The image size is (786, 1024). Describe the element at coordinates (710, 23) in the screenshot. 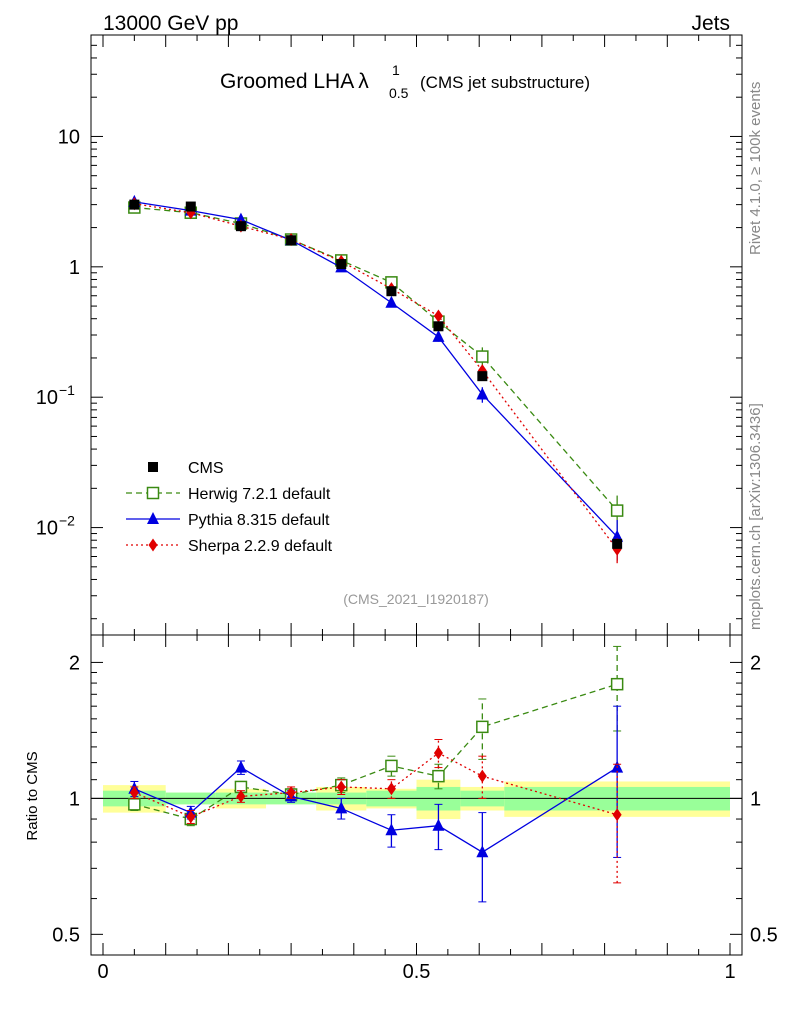

I see `process-label: Jets` at that location.